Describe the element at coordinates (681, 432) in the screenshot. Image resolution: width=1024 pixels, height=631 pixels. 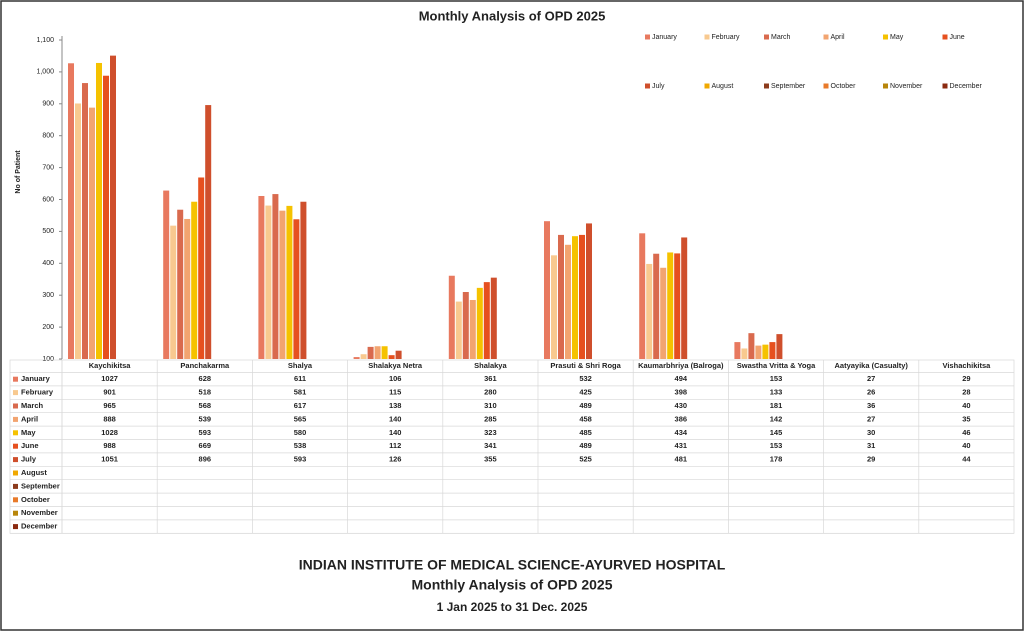
I see `table-value: 434` at that location.